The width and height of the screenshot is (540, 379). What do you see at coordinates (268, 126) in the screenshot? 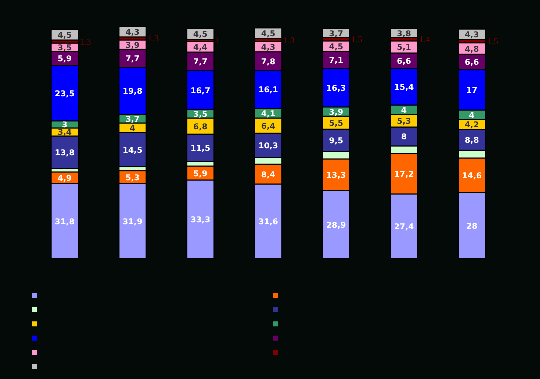
I see `data-label: 6,4` at bounding box center [268, 126].